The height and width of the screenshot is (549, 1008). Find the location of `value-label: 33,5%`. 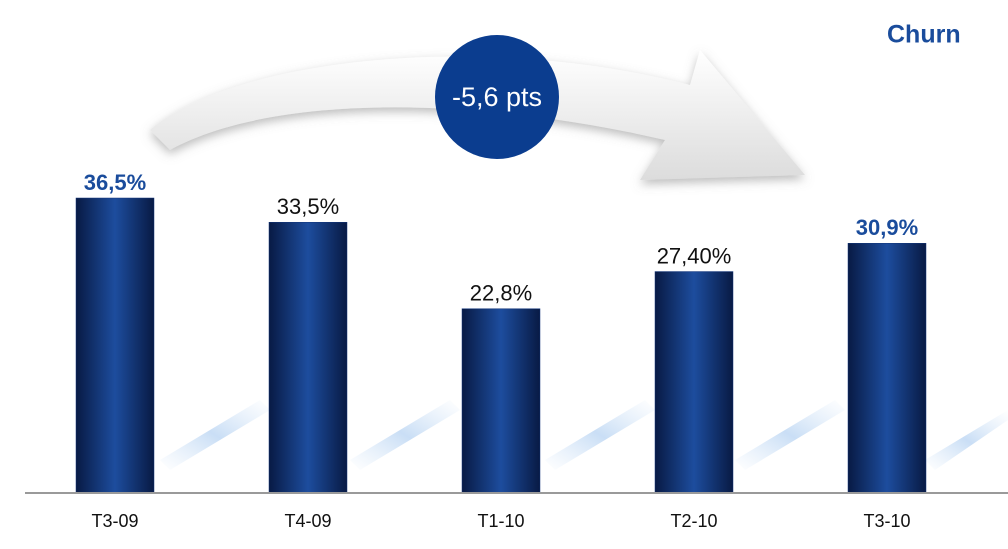

value-label: 33,5% is located at coordinates (308, 206).